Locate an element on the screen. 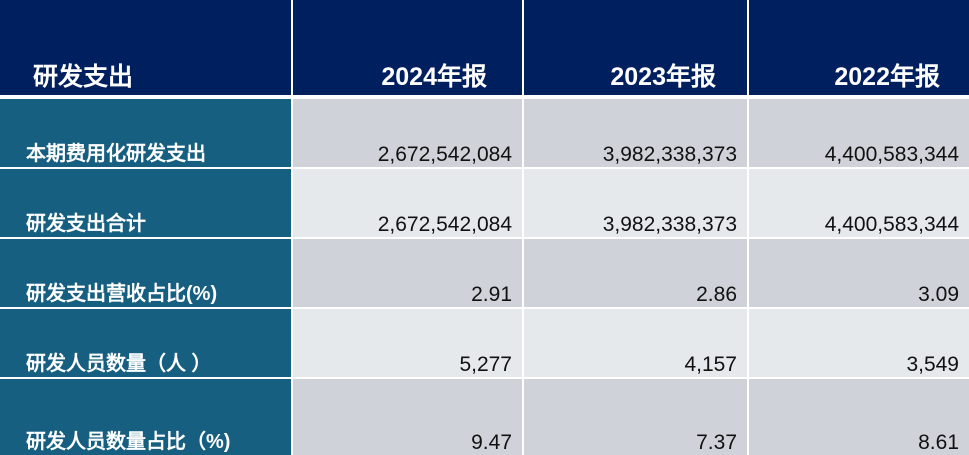 The width and height of the screenshot is (969, 455). cell-2023: 4,157 is located at coordinates (635, 343).